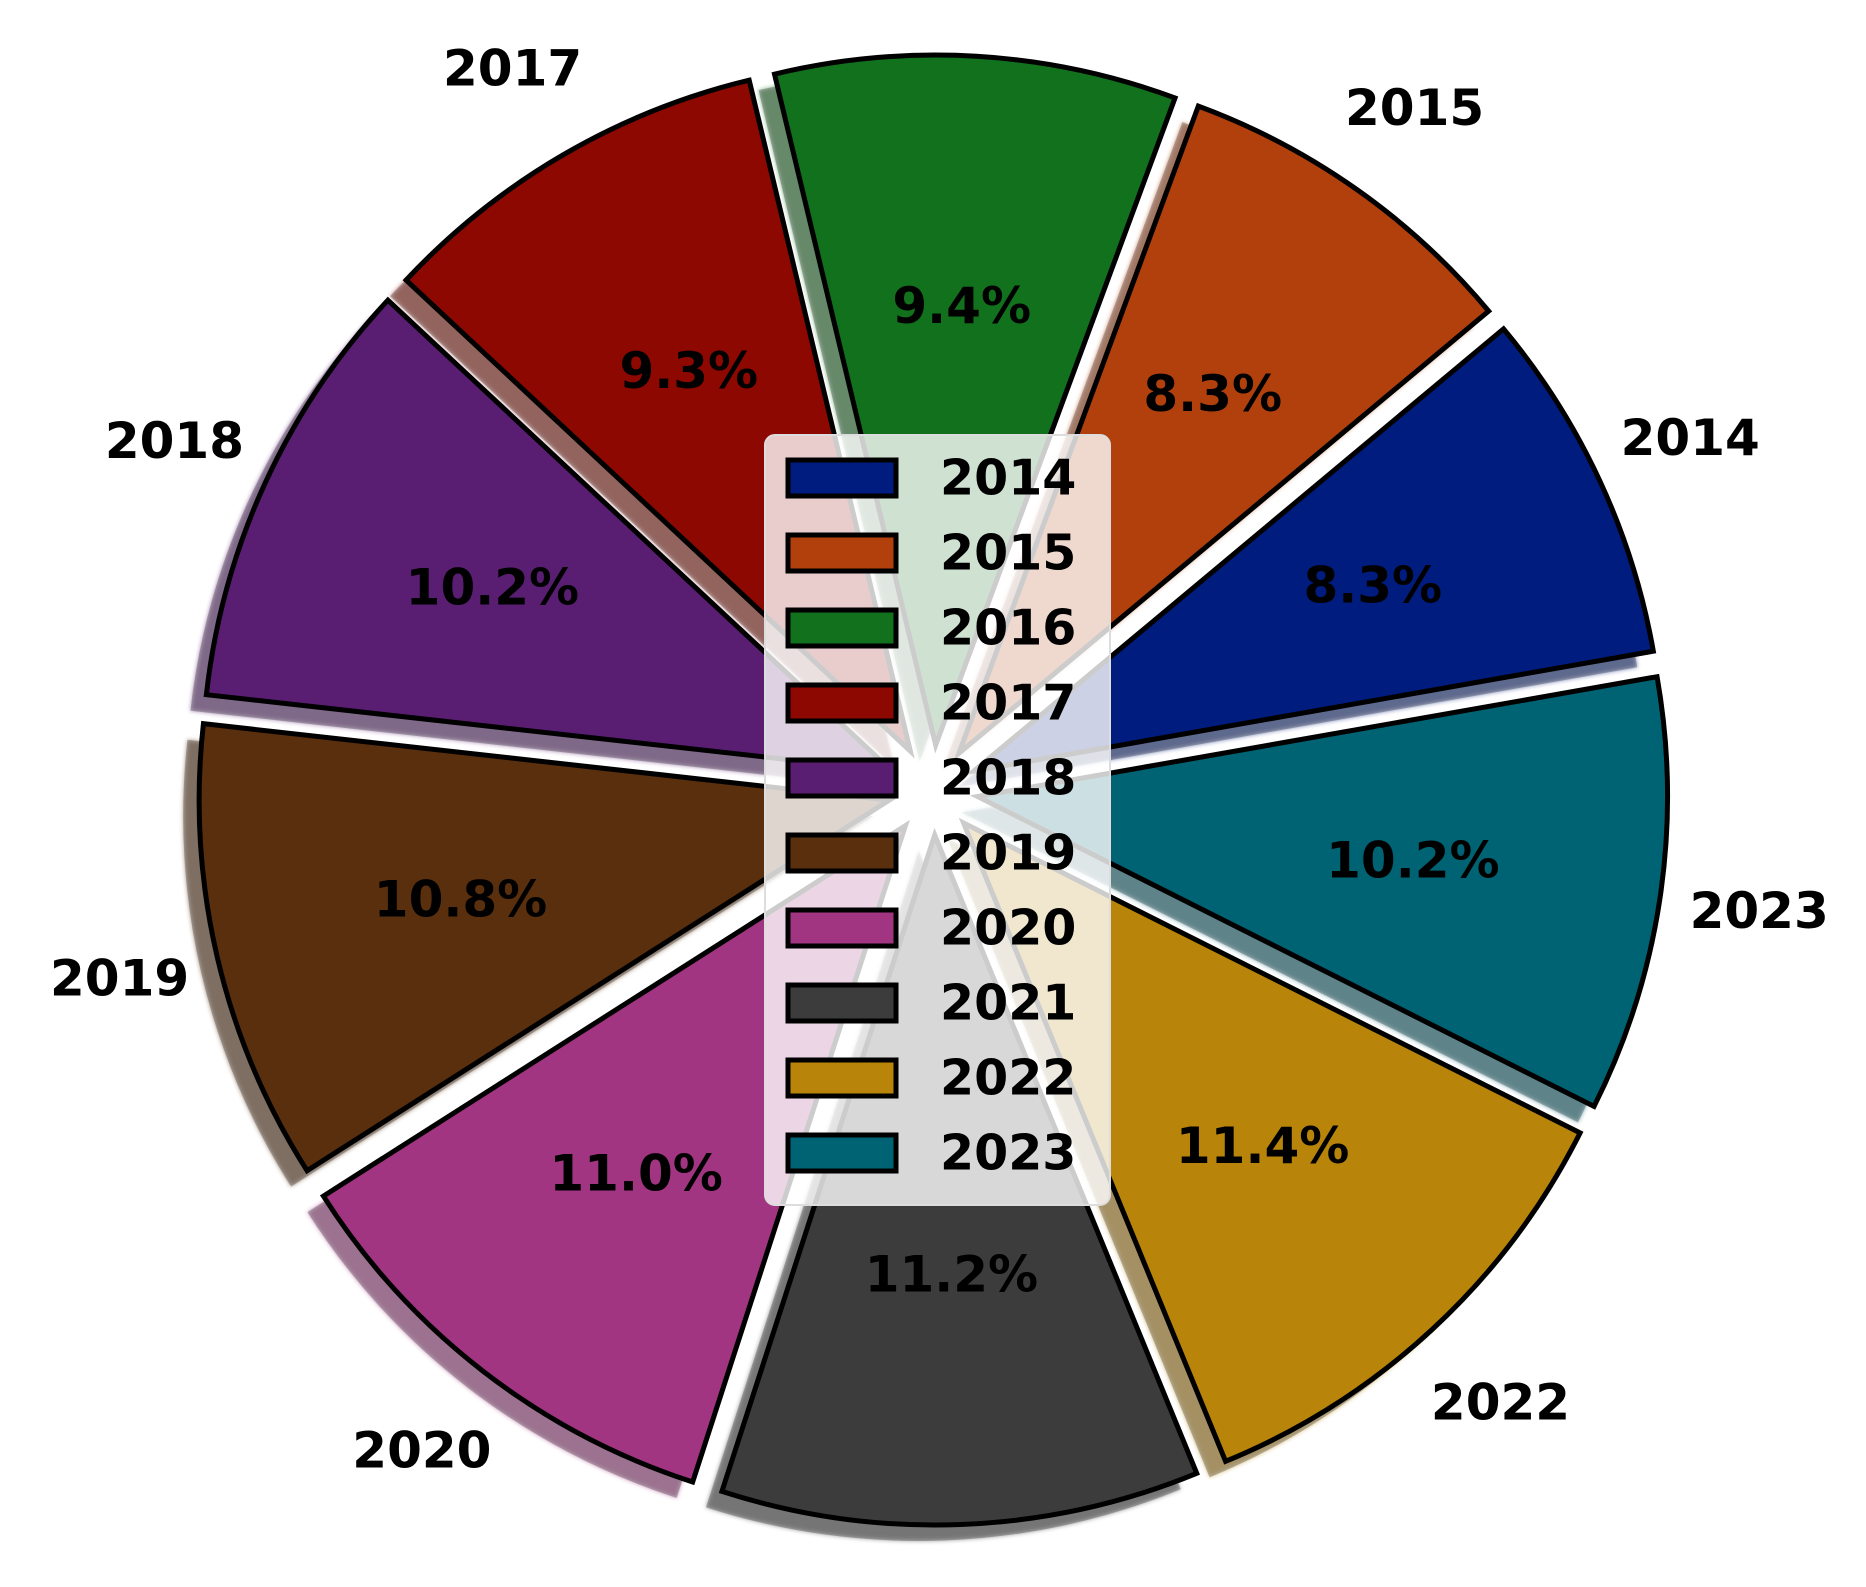 The height and width of the screenshot is (1587, 1866). What do you see at coordinates (842, 778) in the screenshot?
I see `legend-swatch-2018` at bounding box center [842, 778].